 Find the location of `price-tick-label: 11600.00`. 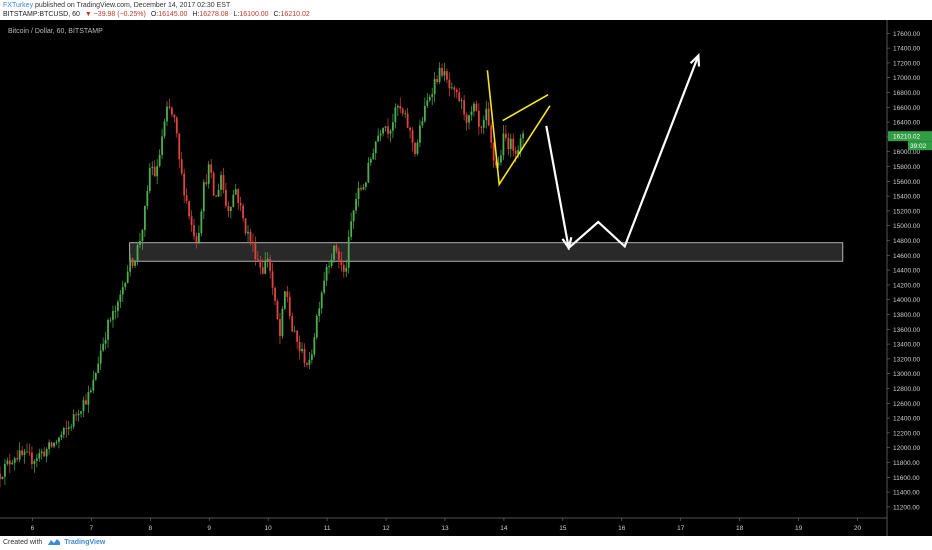

price-tick-label: 11600.00 is located at coordinates (906, 478).